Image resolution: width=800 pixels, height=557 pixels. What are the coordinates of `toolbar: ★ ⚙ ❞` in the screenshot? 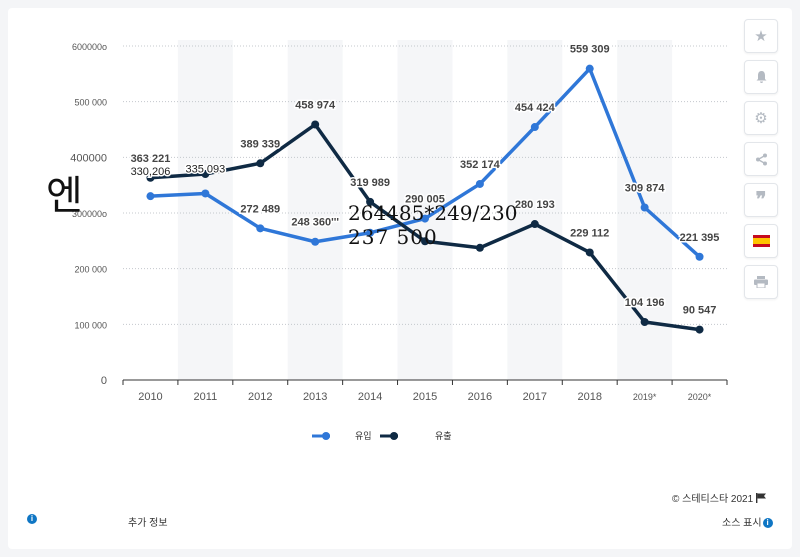 It's located at (762, 162).